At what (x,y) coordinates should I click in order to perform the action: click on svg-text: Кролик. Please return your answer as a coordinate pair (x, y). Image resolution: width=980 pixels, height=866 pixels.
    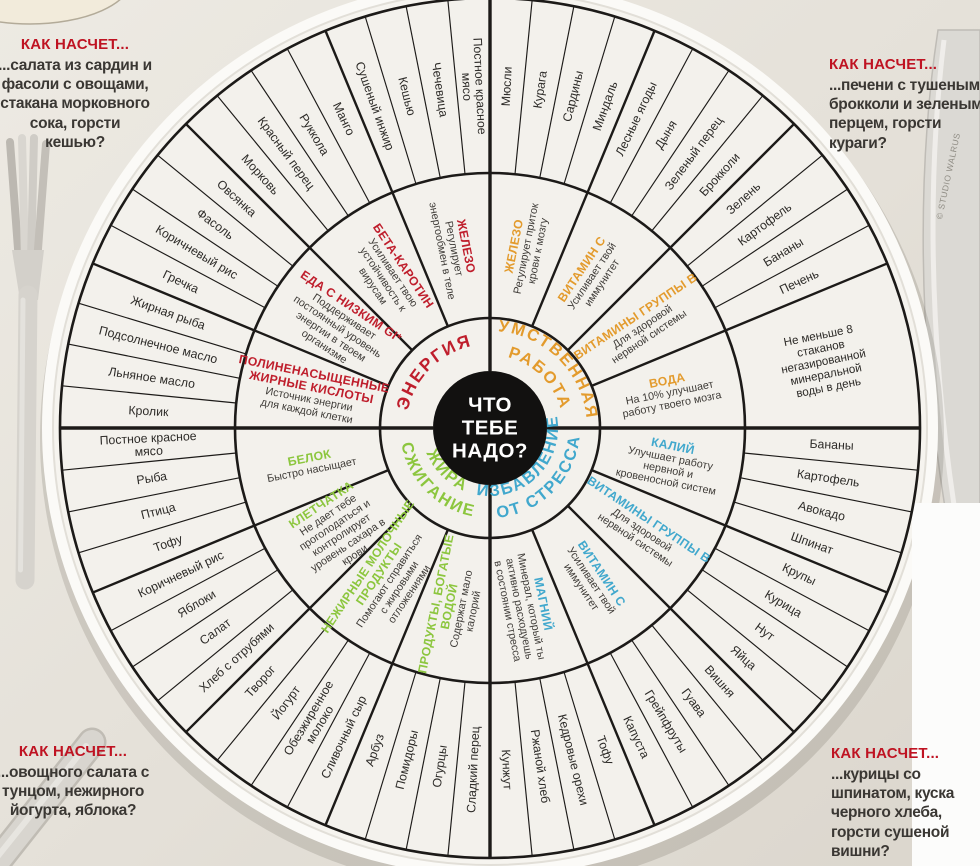
    Looking at the image, I should click on (148, 411).